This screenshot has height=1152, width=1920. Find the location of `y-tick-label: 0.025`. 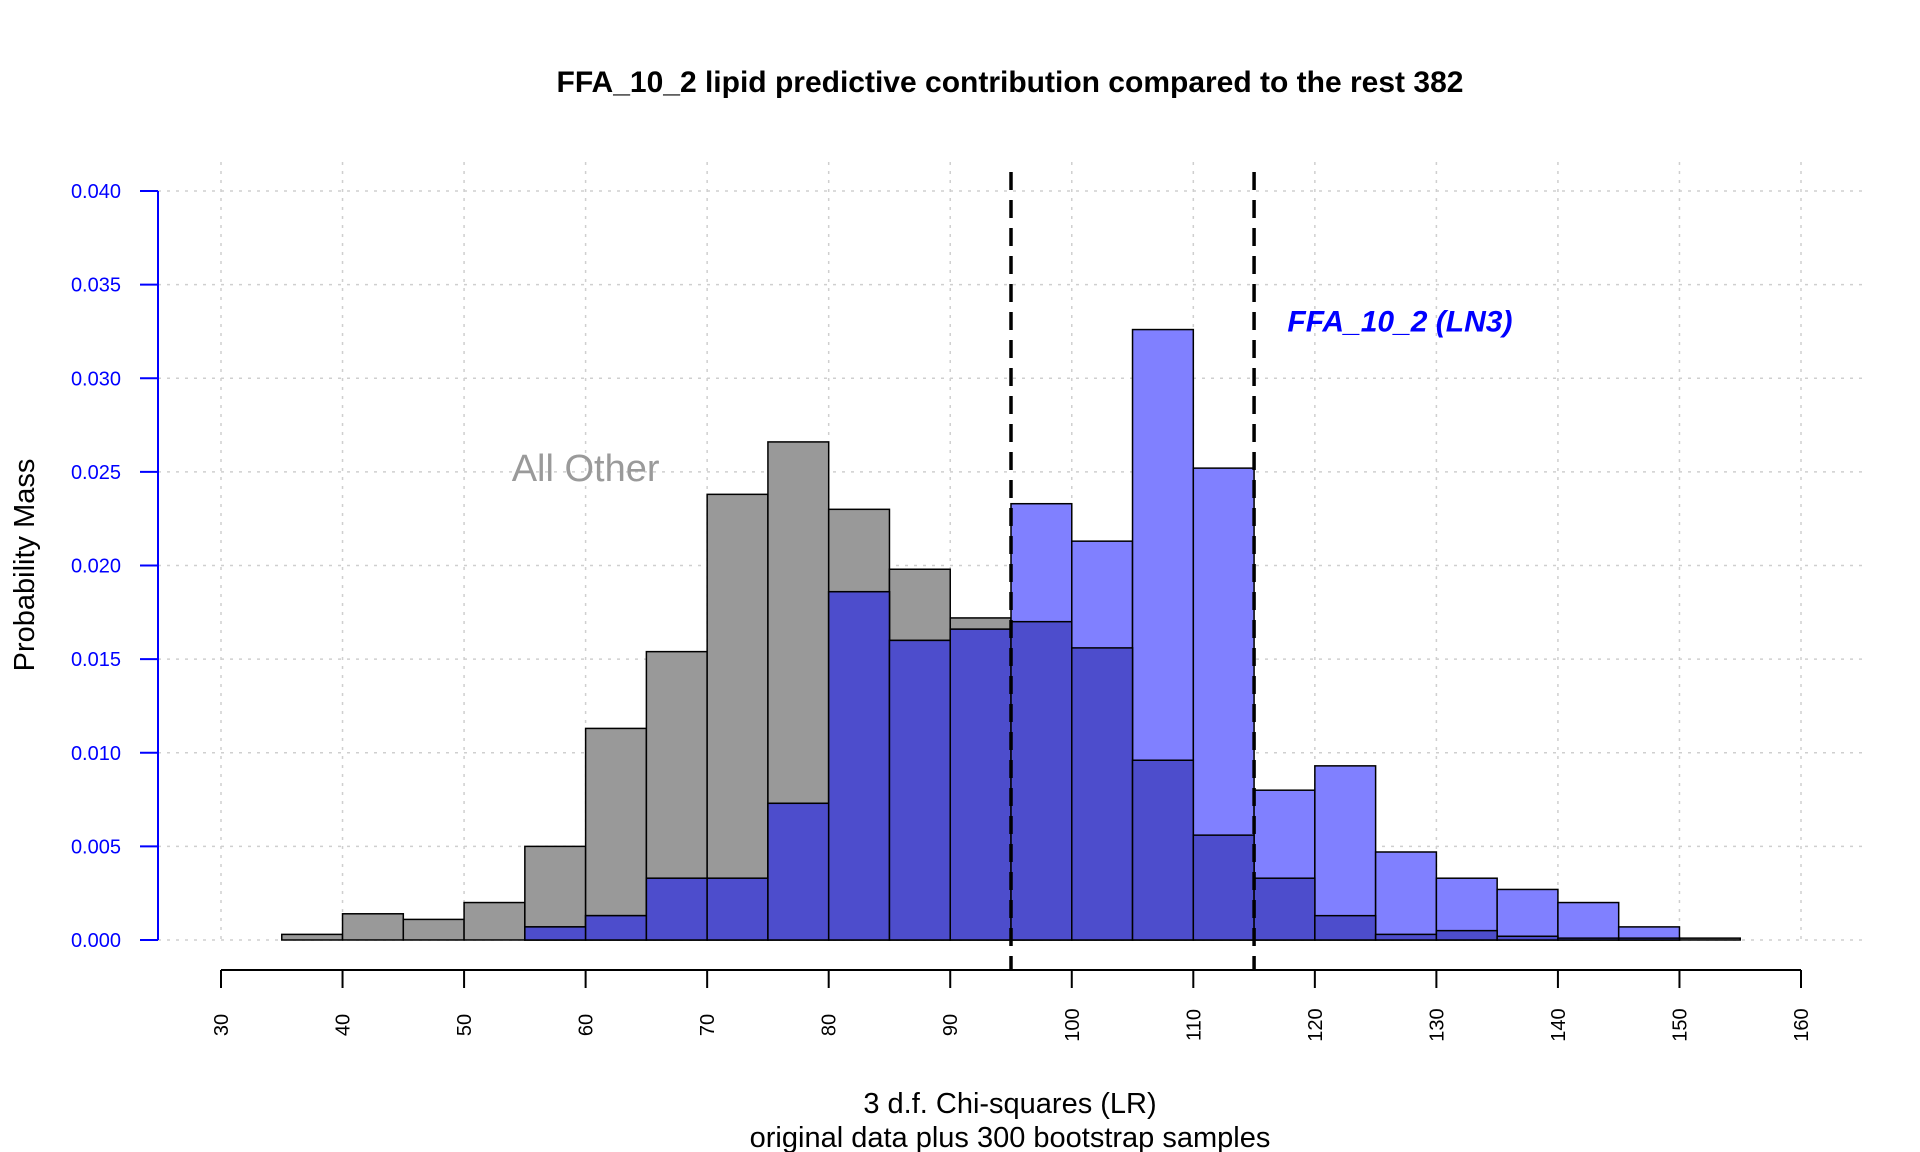

y-tick-label: 0.025 is located at coordinates (96, 473).